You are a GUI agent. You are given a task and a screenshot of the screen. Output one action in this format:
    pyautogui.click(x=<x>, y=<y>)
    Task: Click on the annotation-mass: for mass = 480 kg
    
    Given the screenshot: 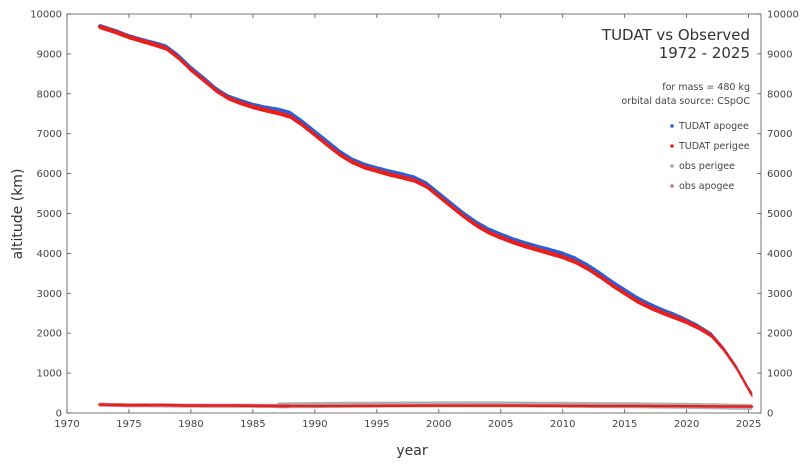 What is the action you would take?
    pyautogui.click(x=706, y=87)
    